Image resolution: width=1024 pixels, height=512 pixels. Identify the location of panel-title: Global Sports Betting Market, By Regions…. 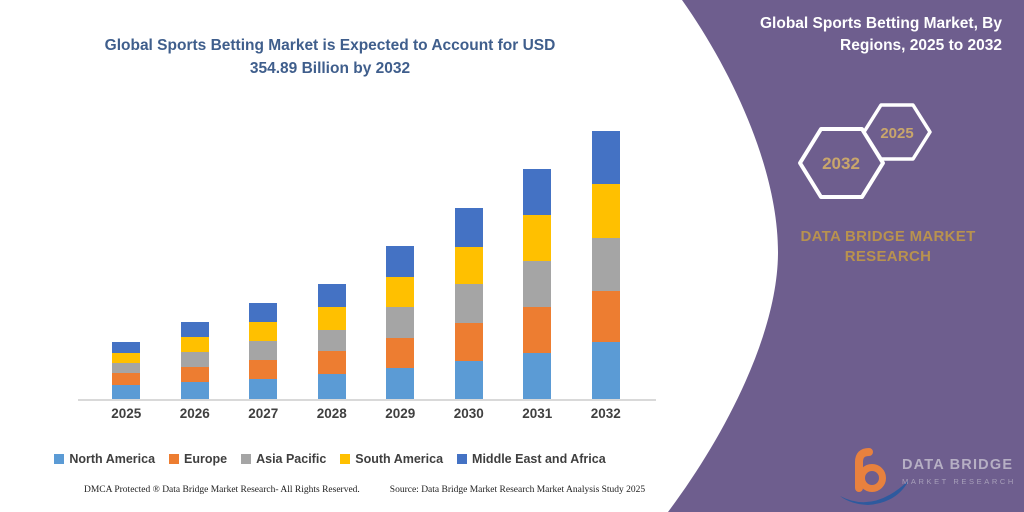
(842, 35).